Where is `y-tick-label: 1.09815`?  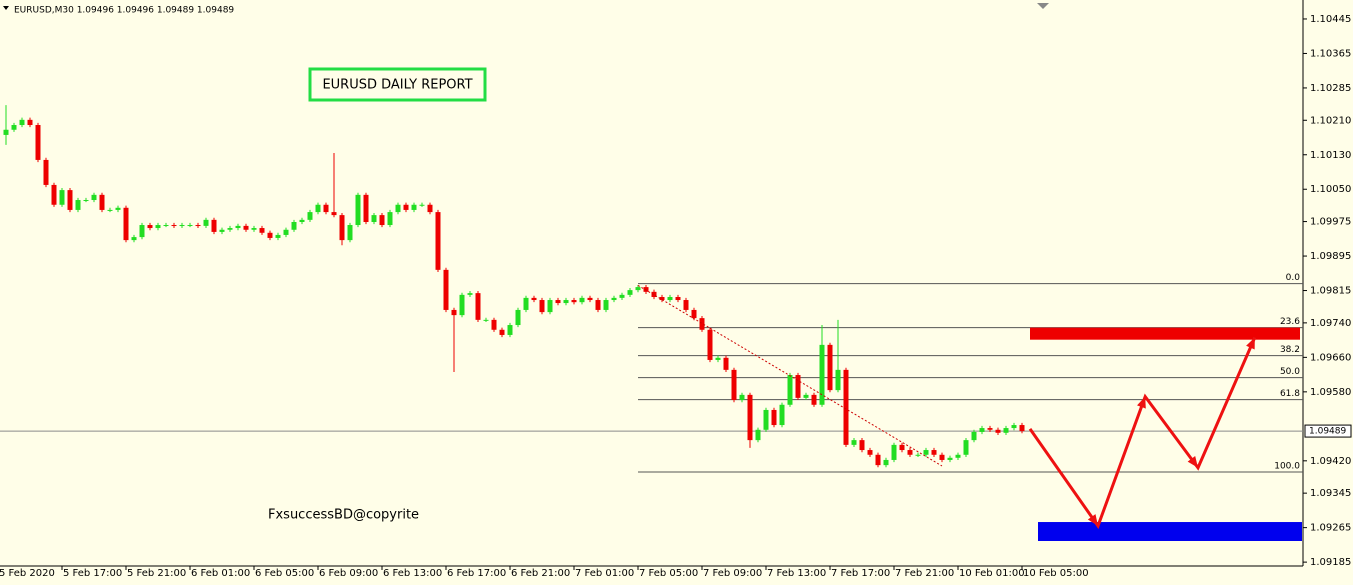
y-tick-label: 1.09815 is located at coordinates (1330, 291).